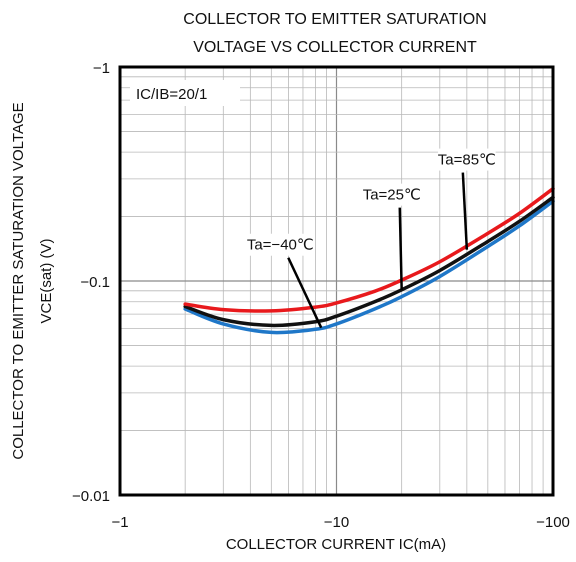 The image size is (576, 562). I want to click on annotations: Ta=85℃ Ta=25℃ Ta=−40℃, so click(371, 238).